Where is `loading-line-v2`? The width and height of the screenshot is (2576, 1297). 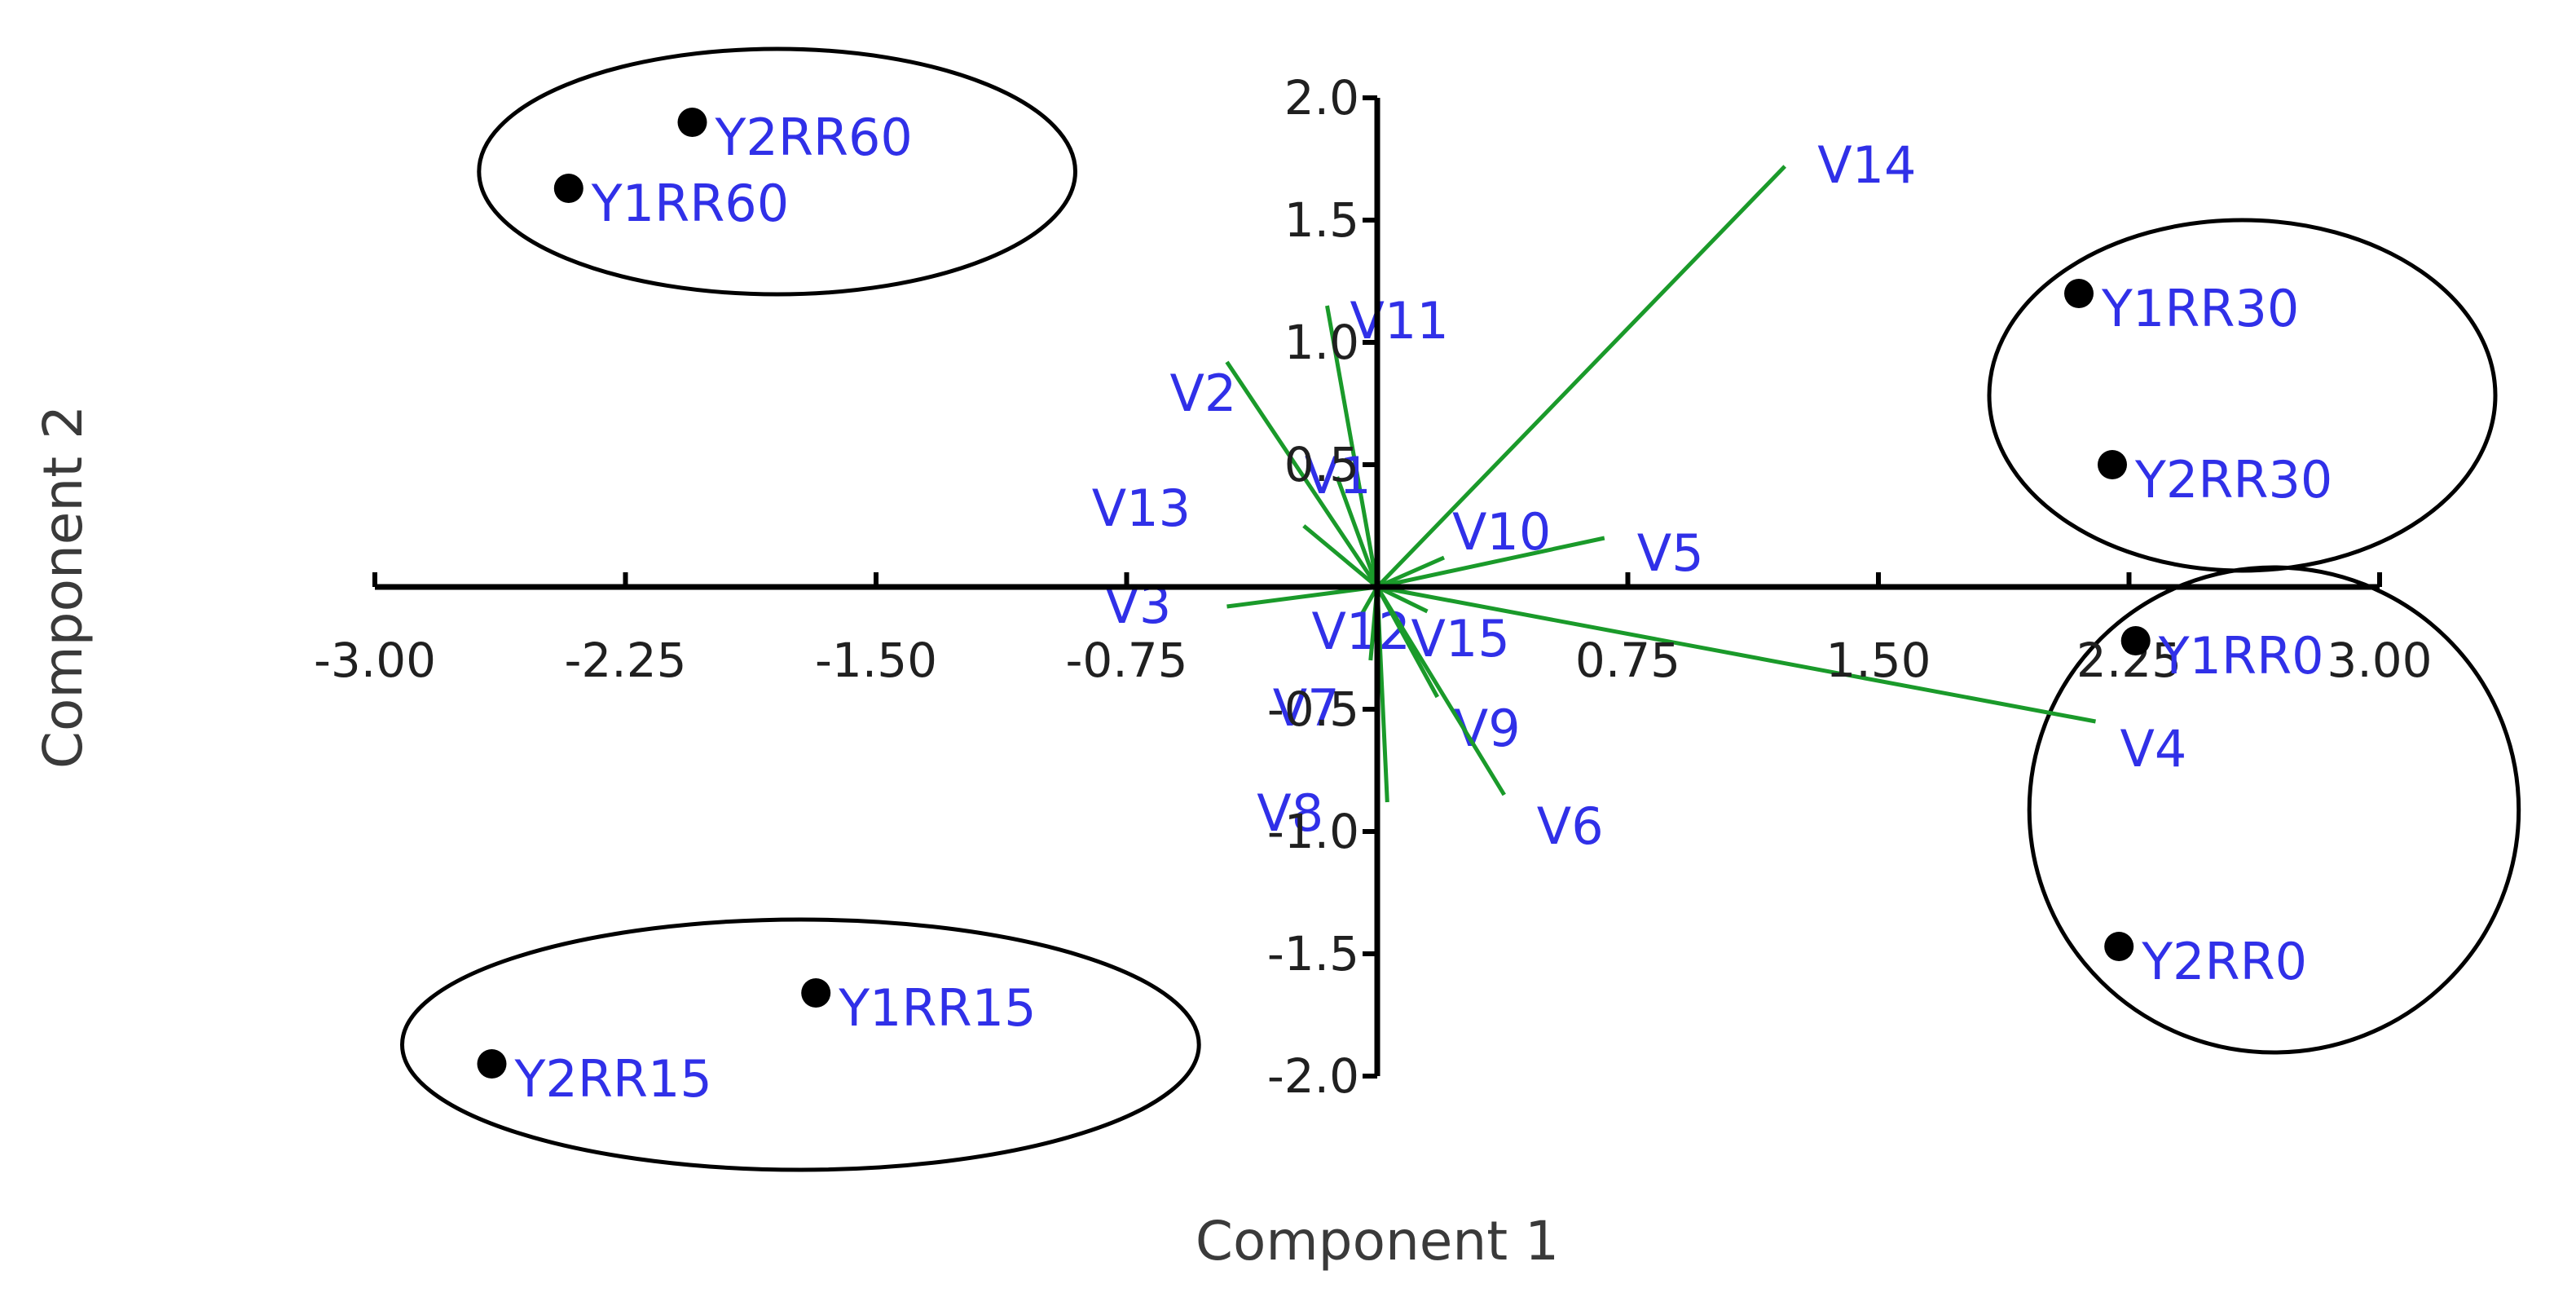
loading-line-v2 is located at coordinates (1302, 475).